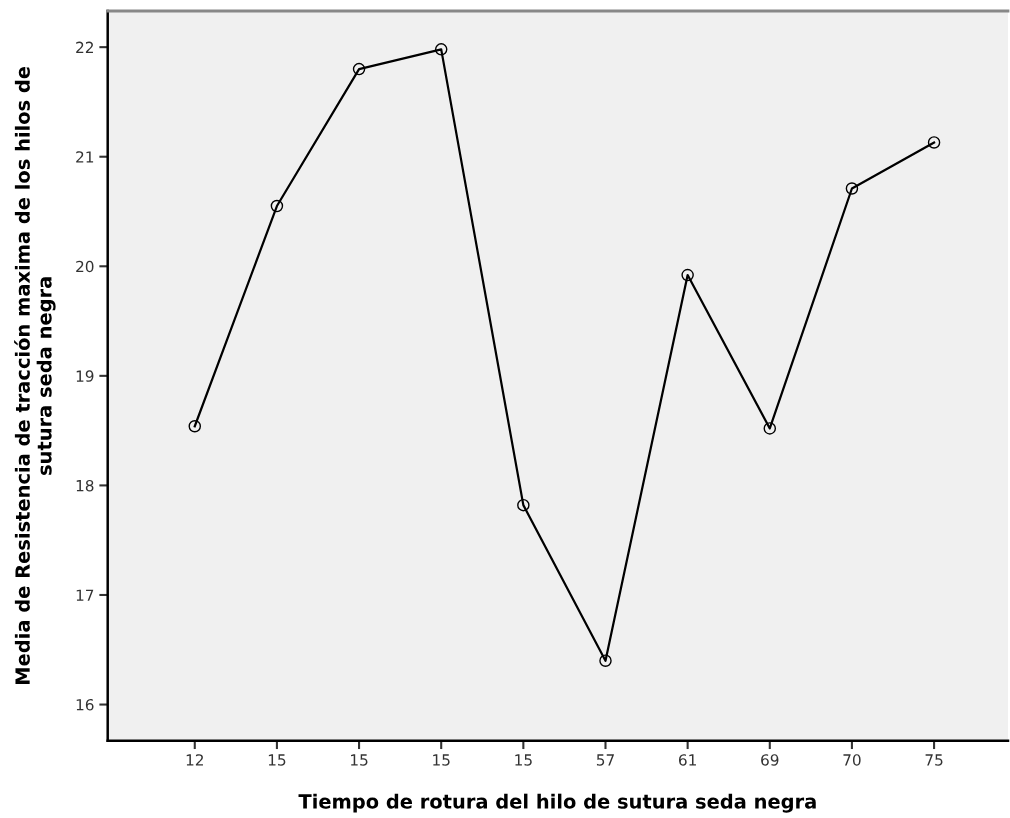 The height and width of the screenshot is (818, 1010). What do you see at coordinates (687, 760) in the screenshot?
I see `x-tick-label: 61` at bounding box center [687, 760].